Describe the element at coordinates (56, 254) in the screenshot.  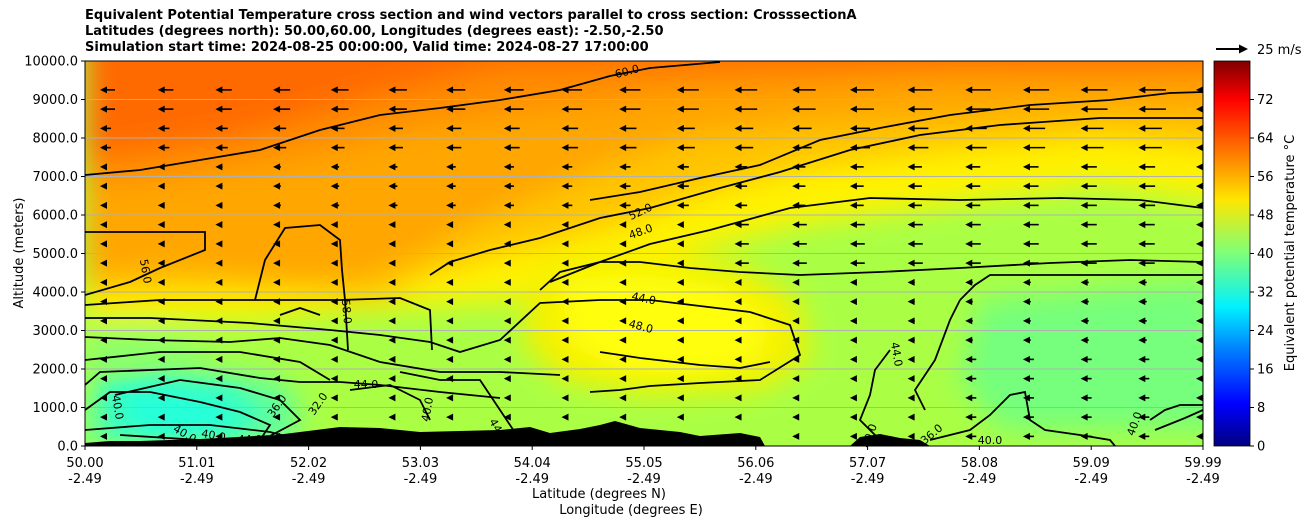
I see `y-tick-label: 5000.0` at that location.